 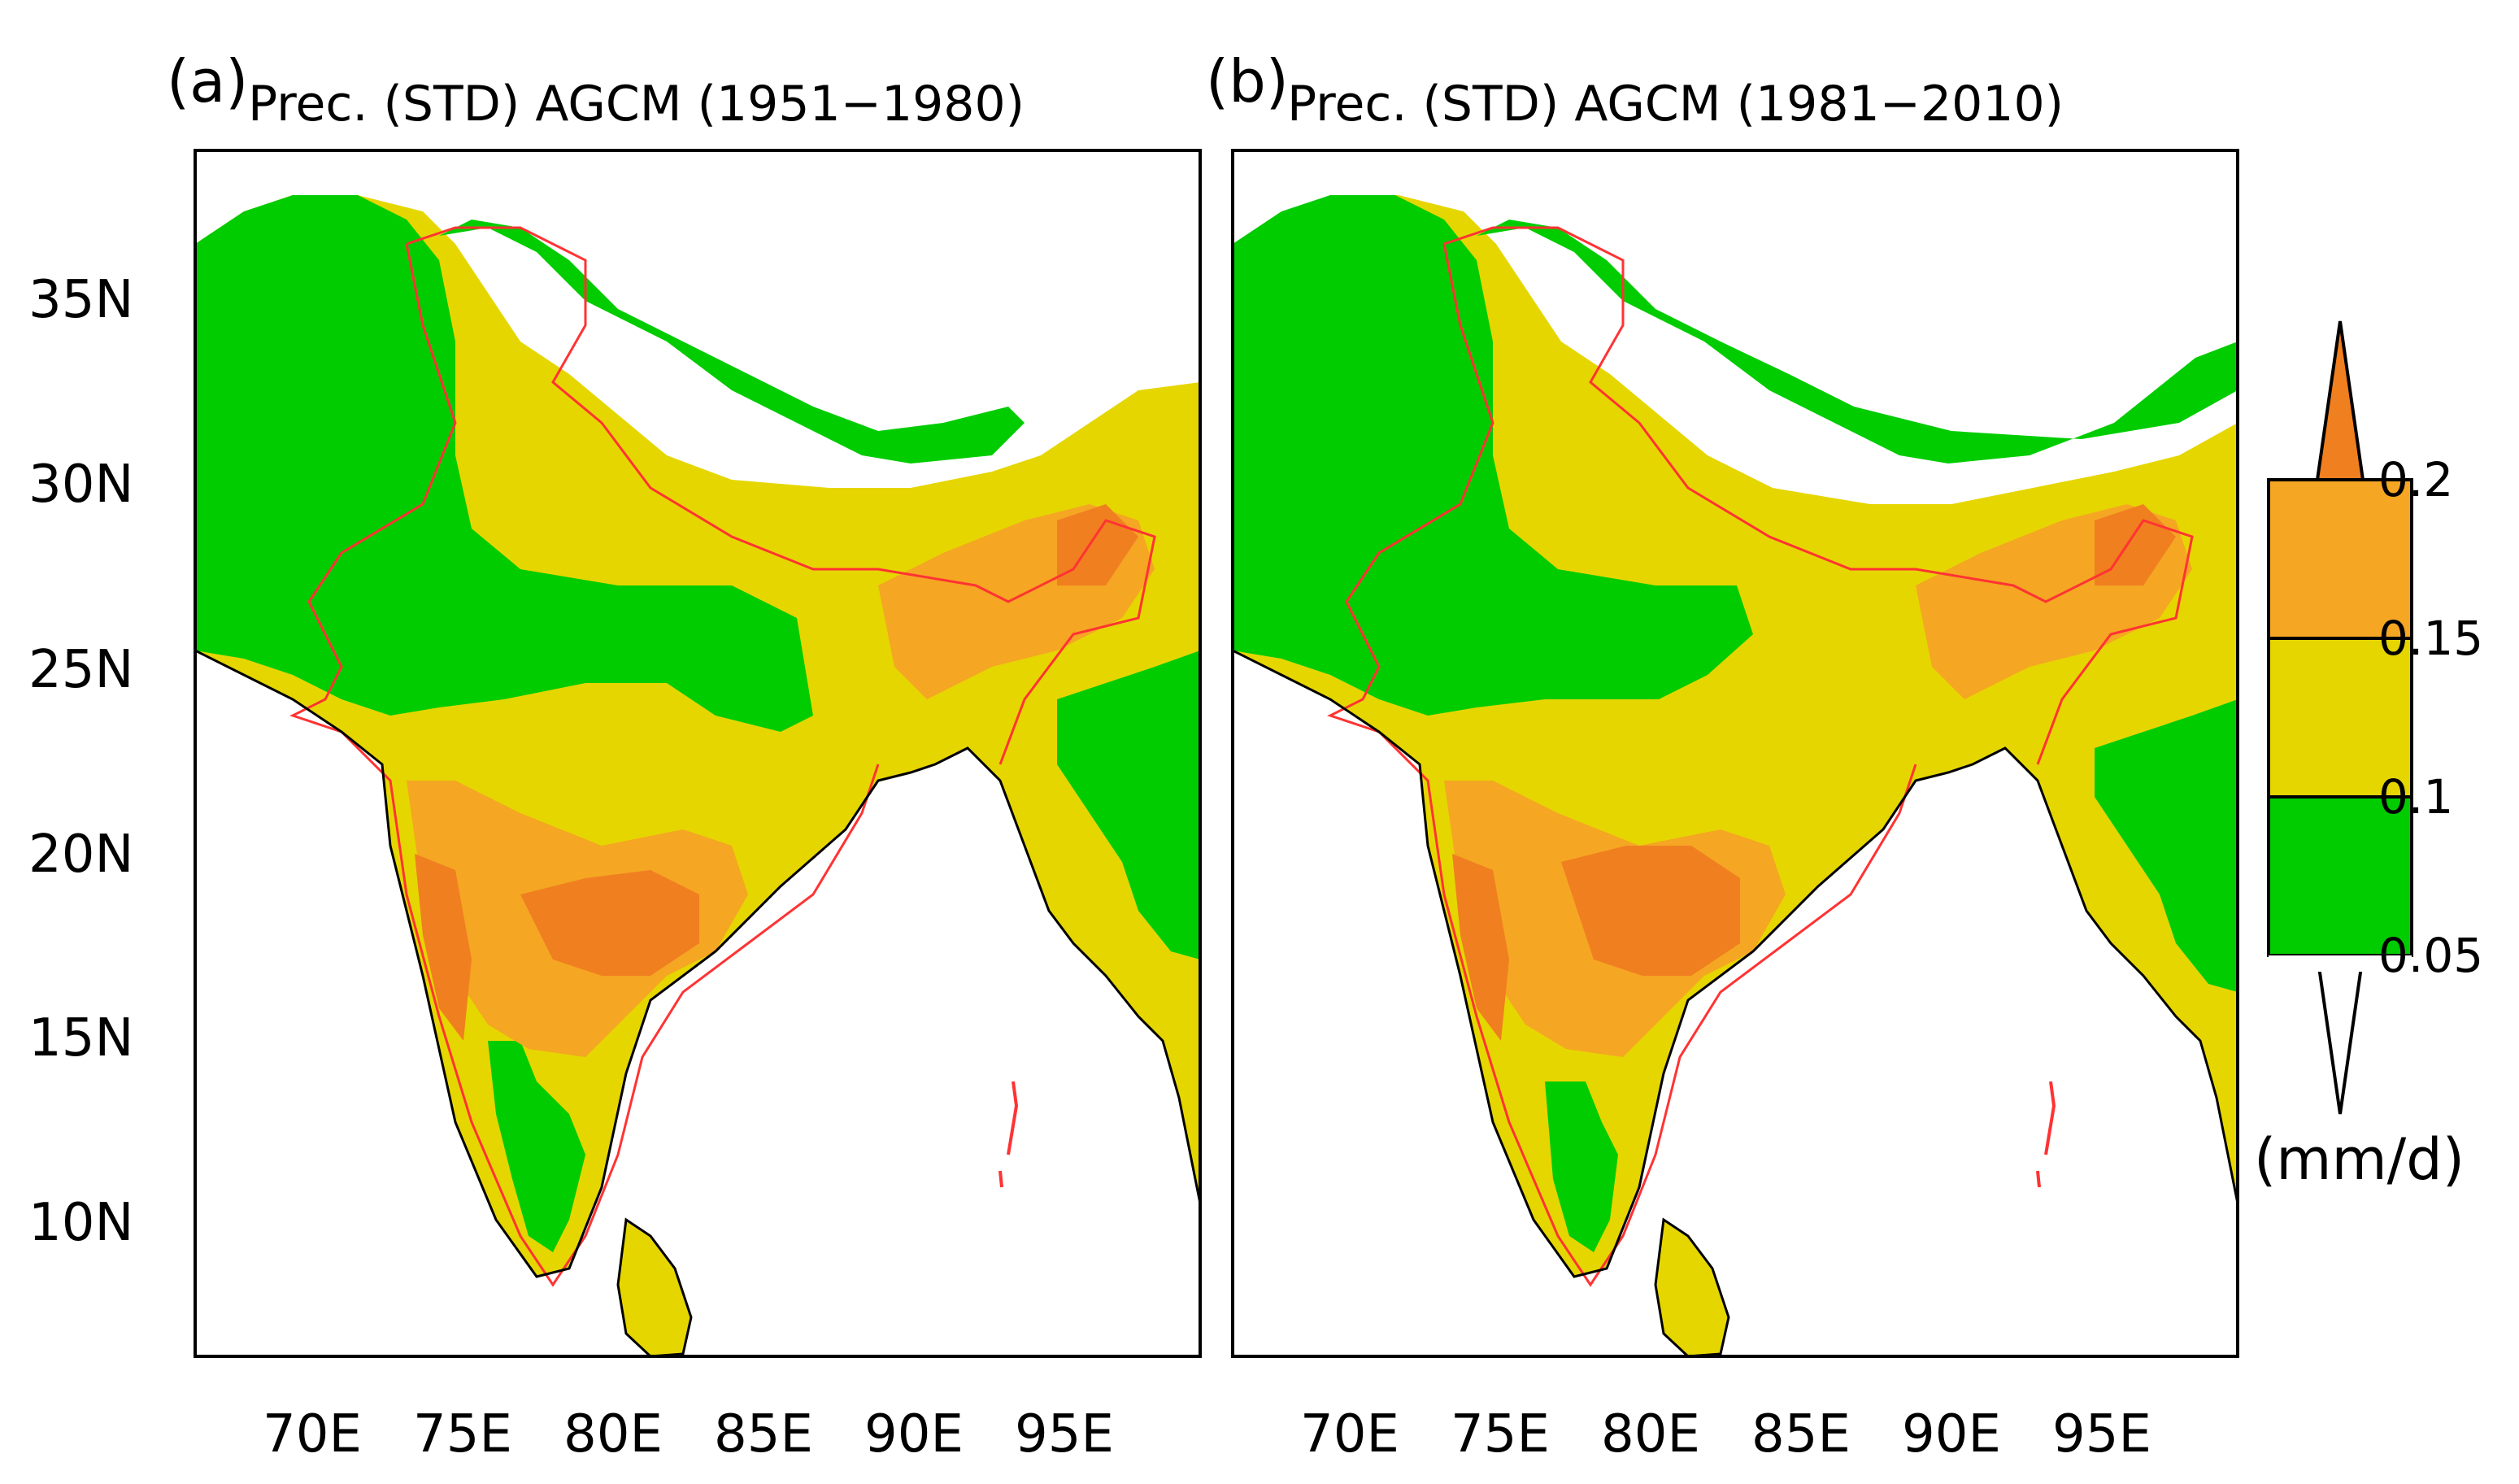 I want to click on panel-a-letter: (a), so click(x=207, y=81).